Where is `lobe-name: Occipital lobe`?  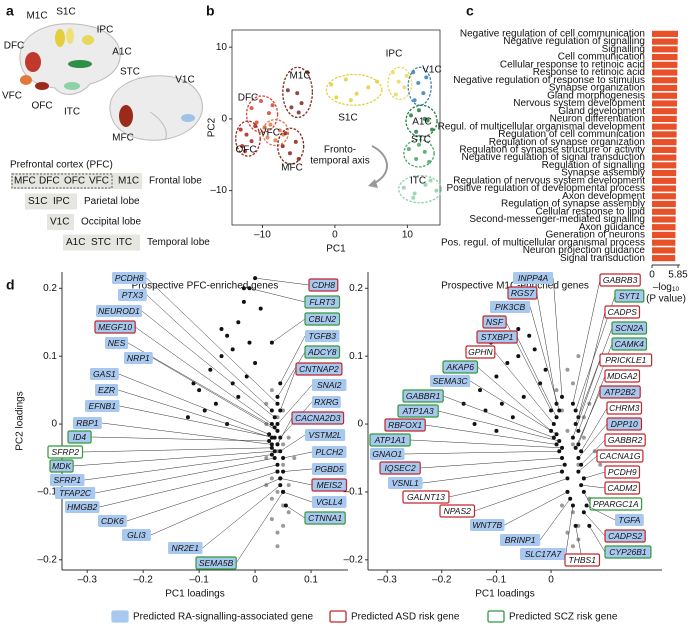
lobe-name: Occipital lobe is located at coordinates (111, 222).